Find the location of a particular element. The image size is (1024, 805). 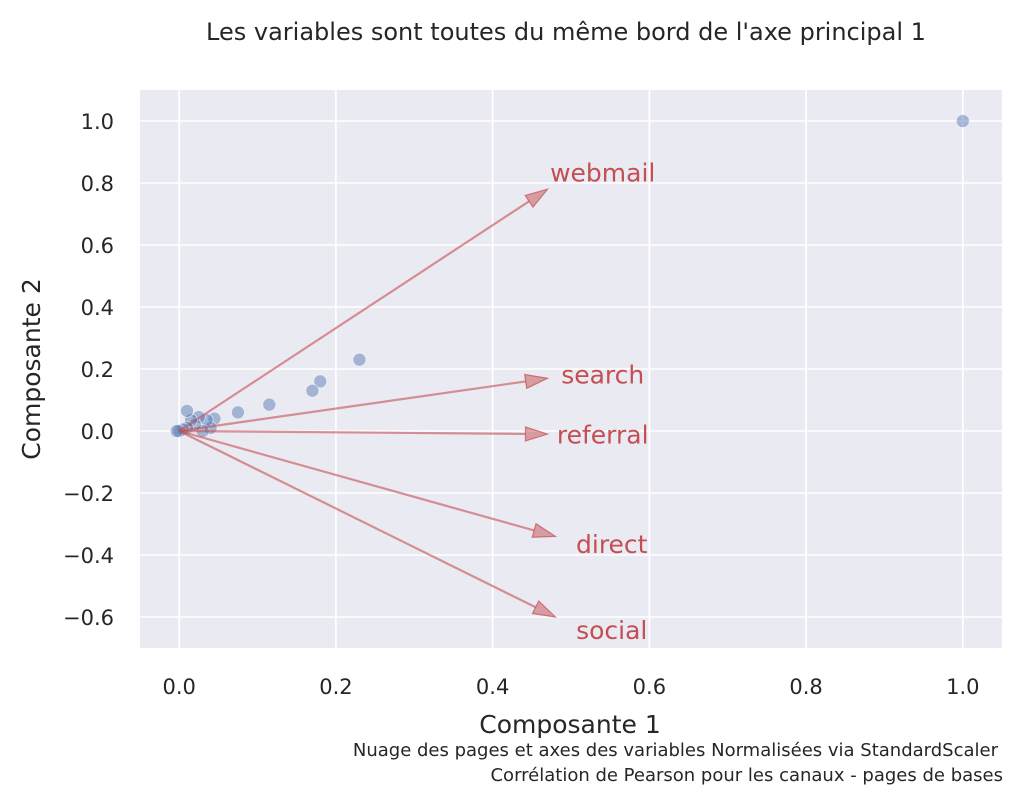

x-axis-ticks: 0.0 0.2 0.4 0.6 0.8 1.0 is located at coordinates (570, 687).